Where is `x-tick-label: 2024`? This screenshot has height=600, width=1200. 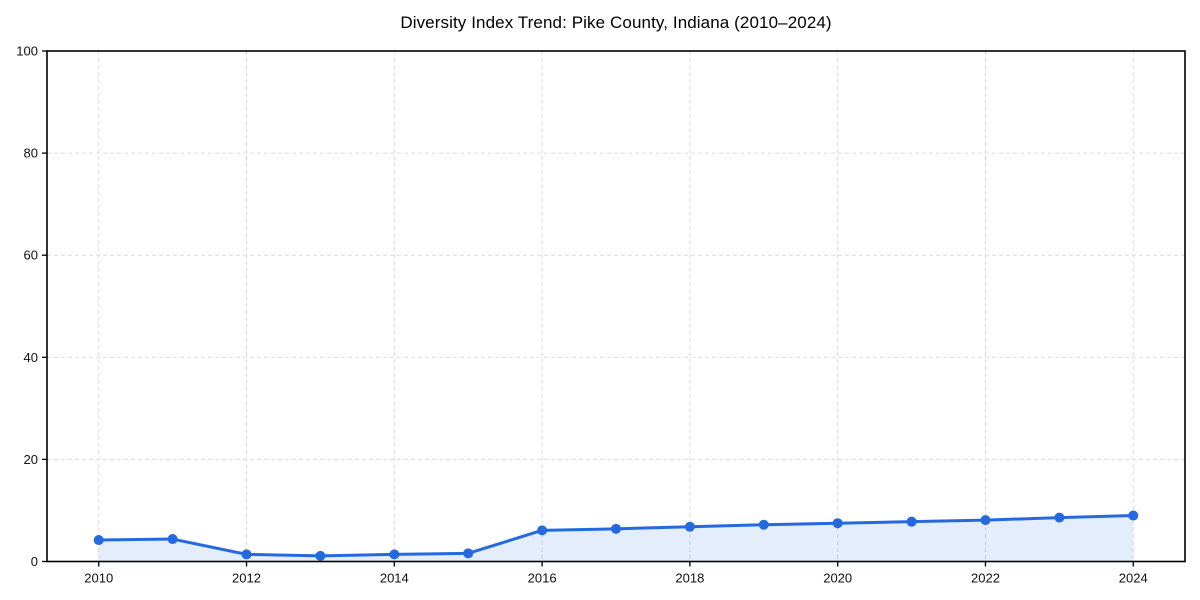
x-tick-label: 2024 is located at coordinates (1133, 578).